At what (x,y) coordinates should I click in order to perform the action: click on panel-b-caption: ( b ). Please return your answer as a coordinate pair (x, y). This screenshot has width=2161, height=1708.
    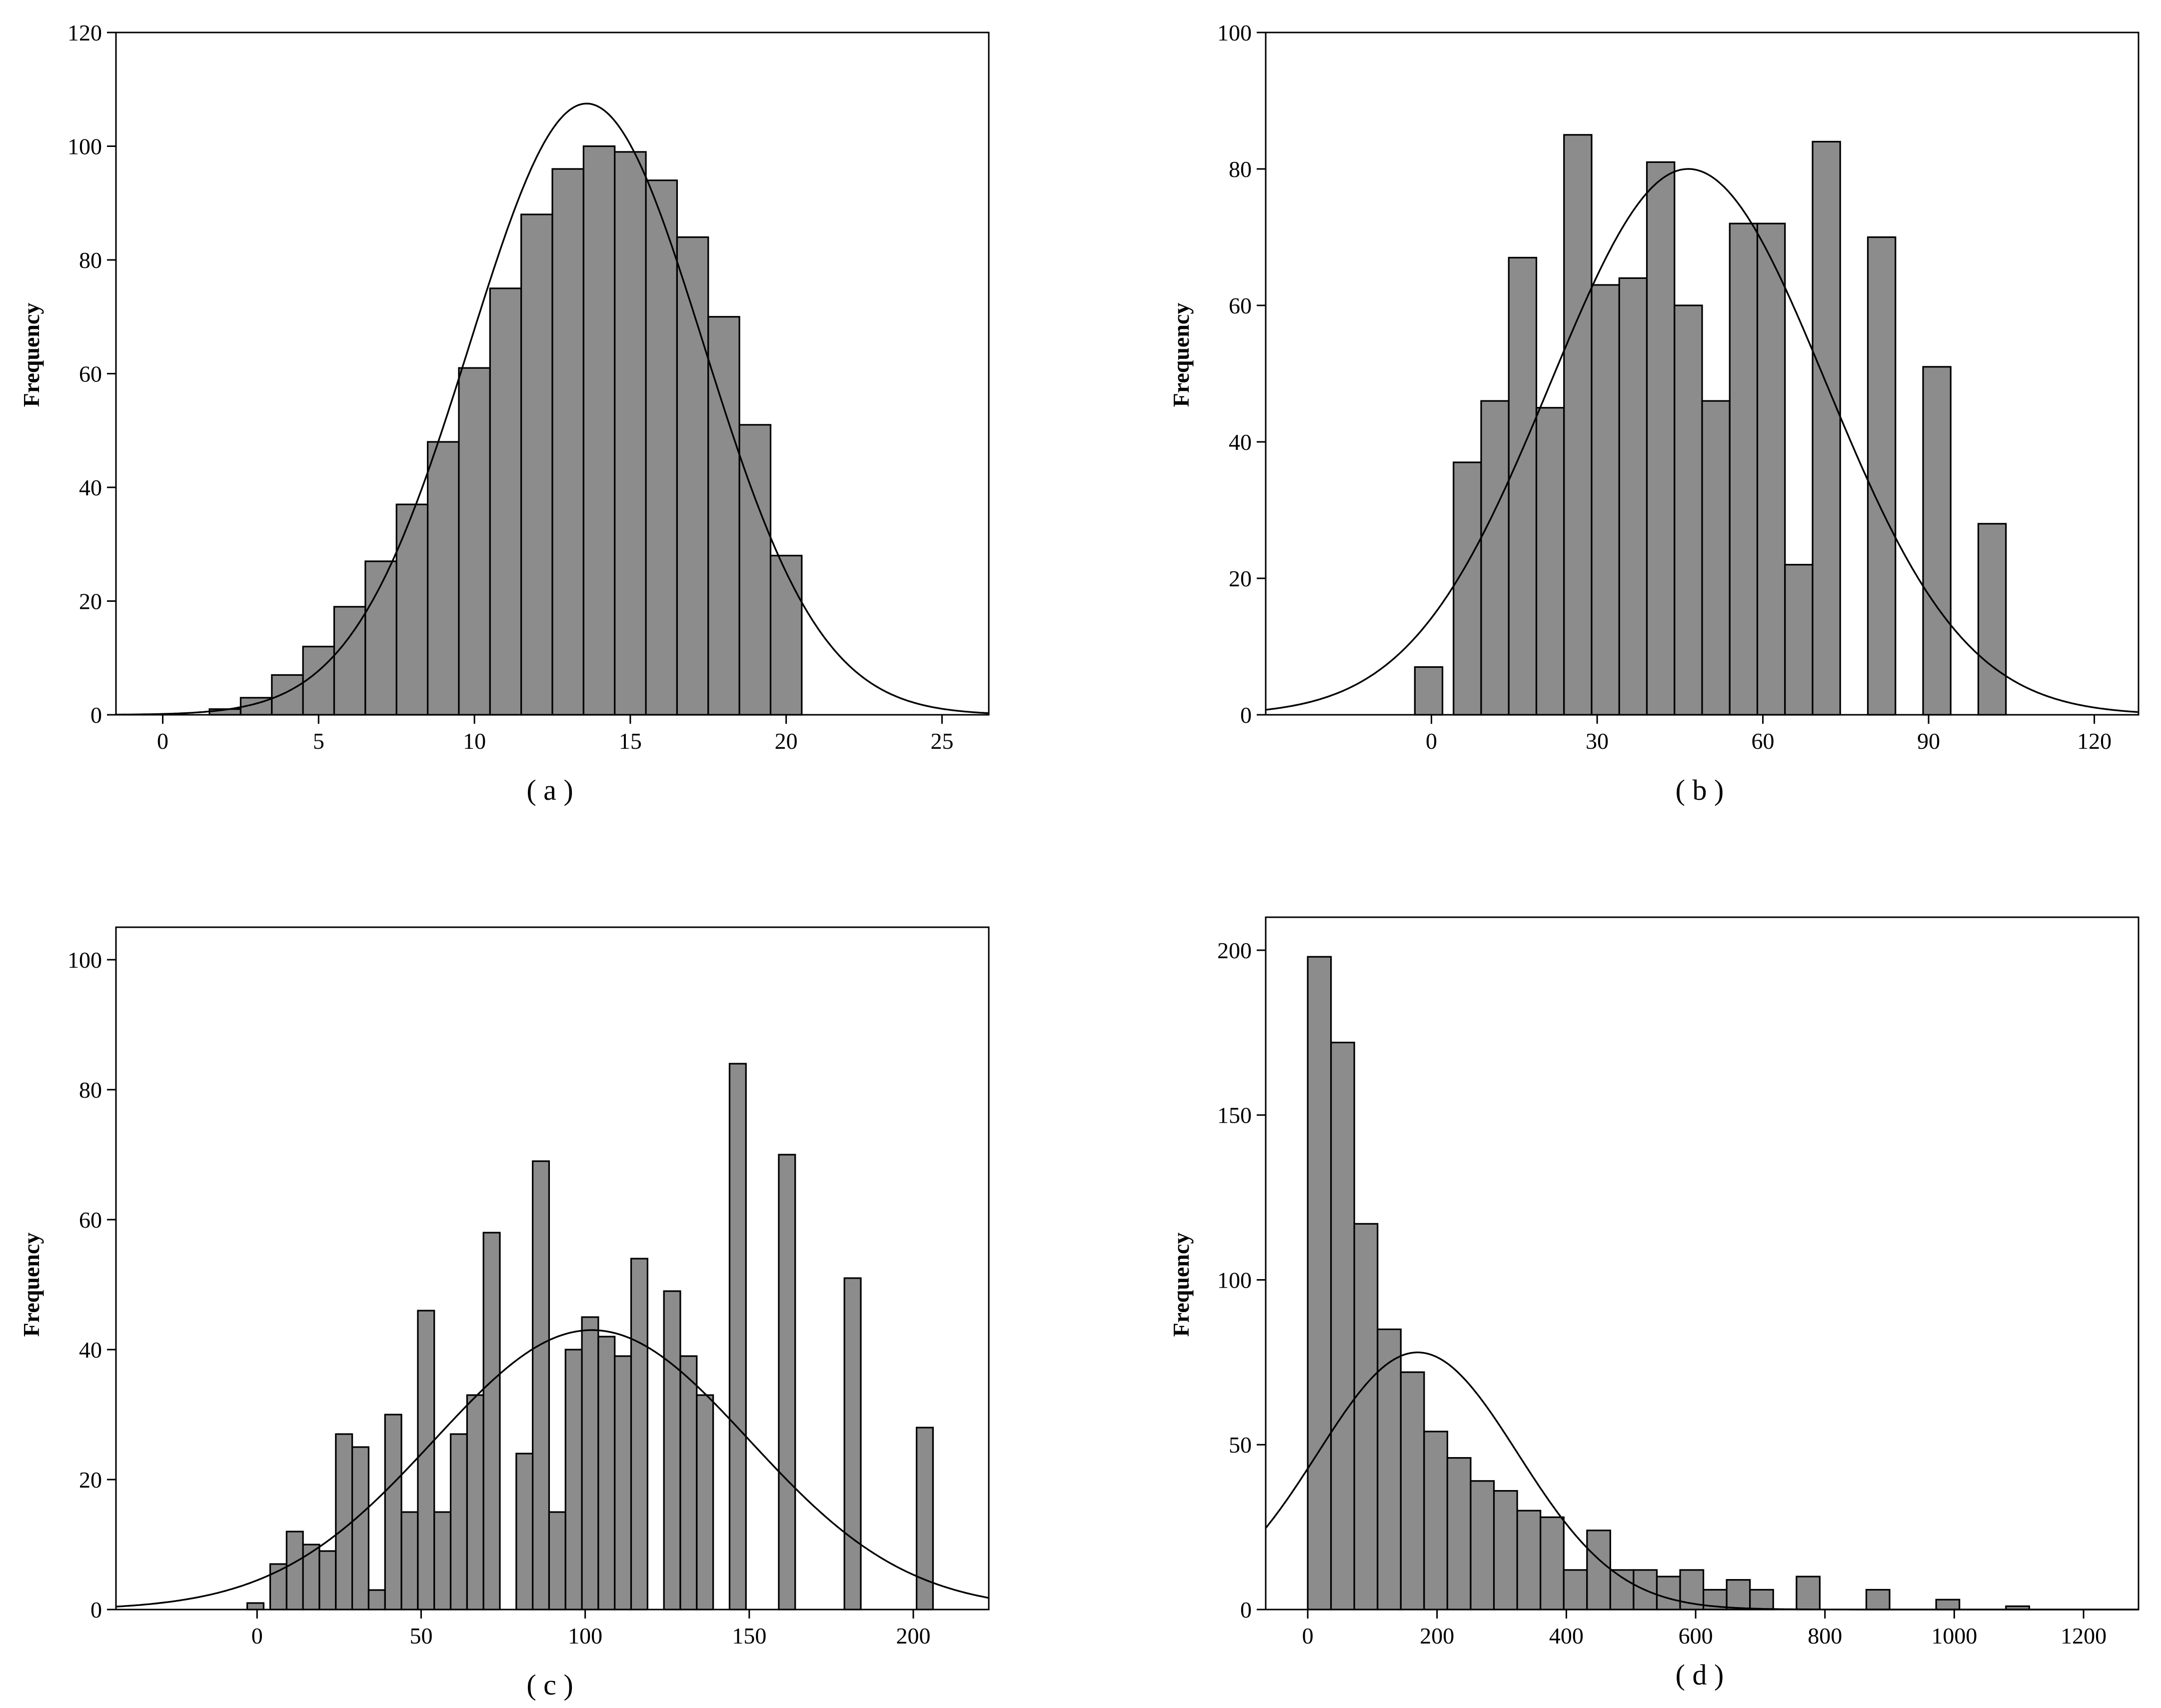
    Looking at the image, I should click on (1700, 790).